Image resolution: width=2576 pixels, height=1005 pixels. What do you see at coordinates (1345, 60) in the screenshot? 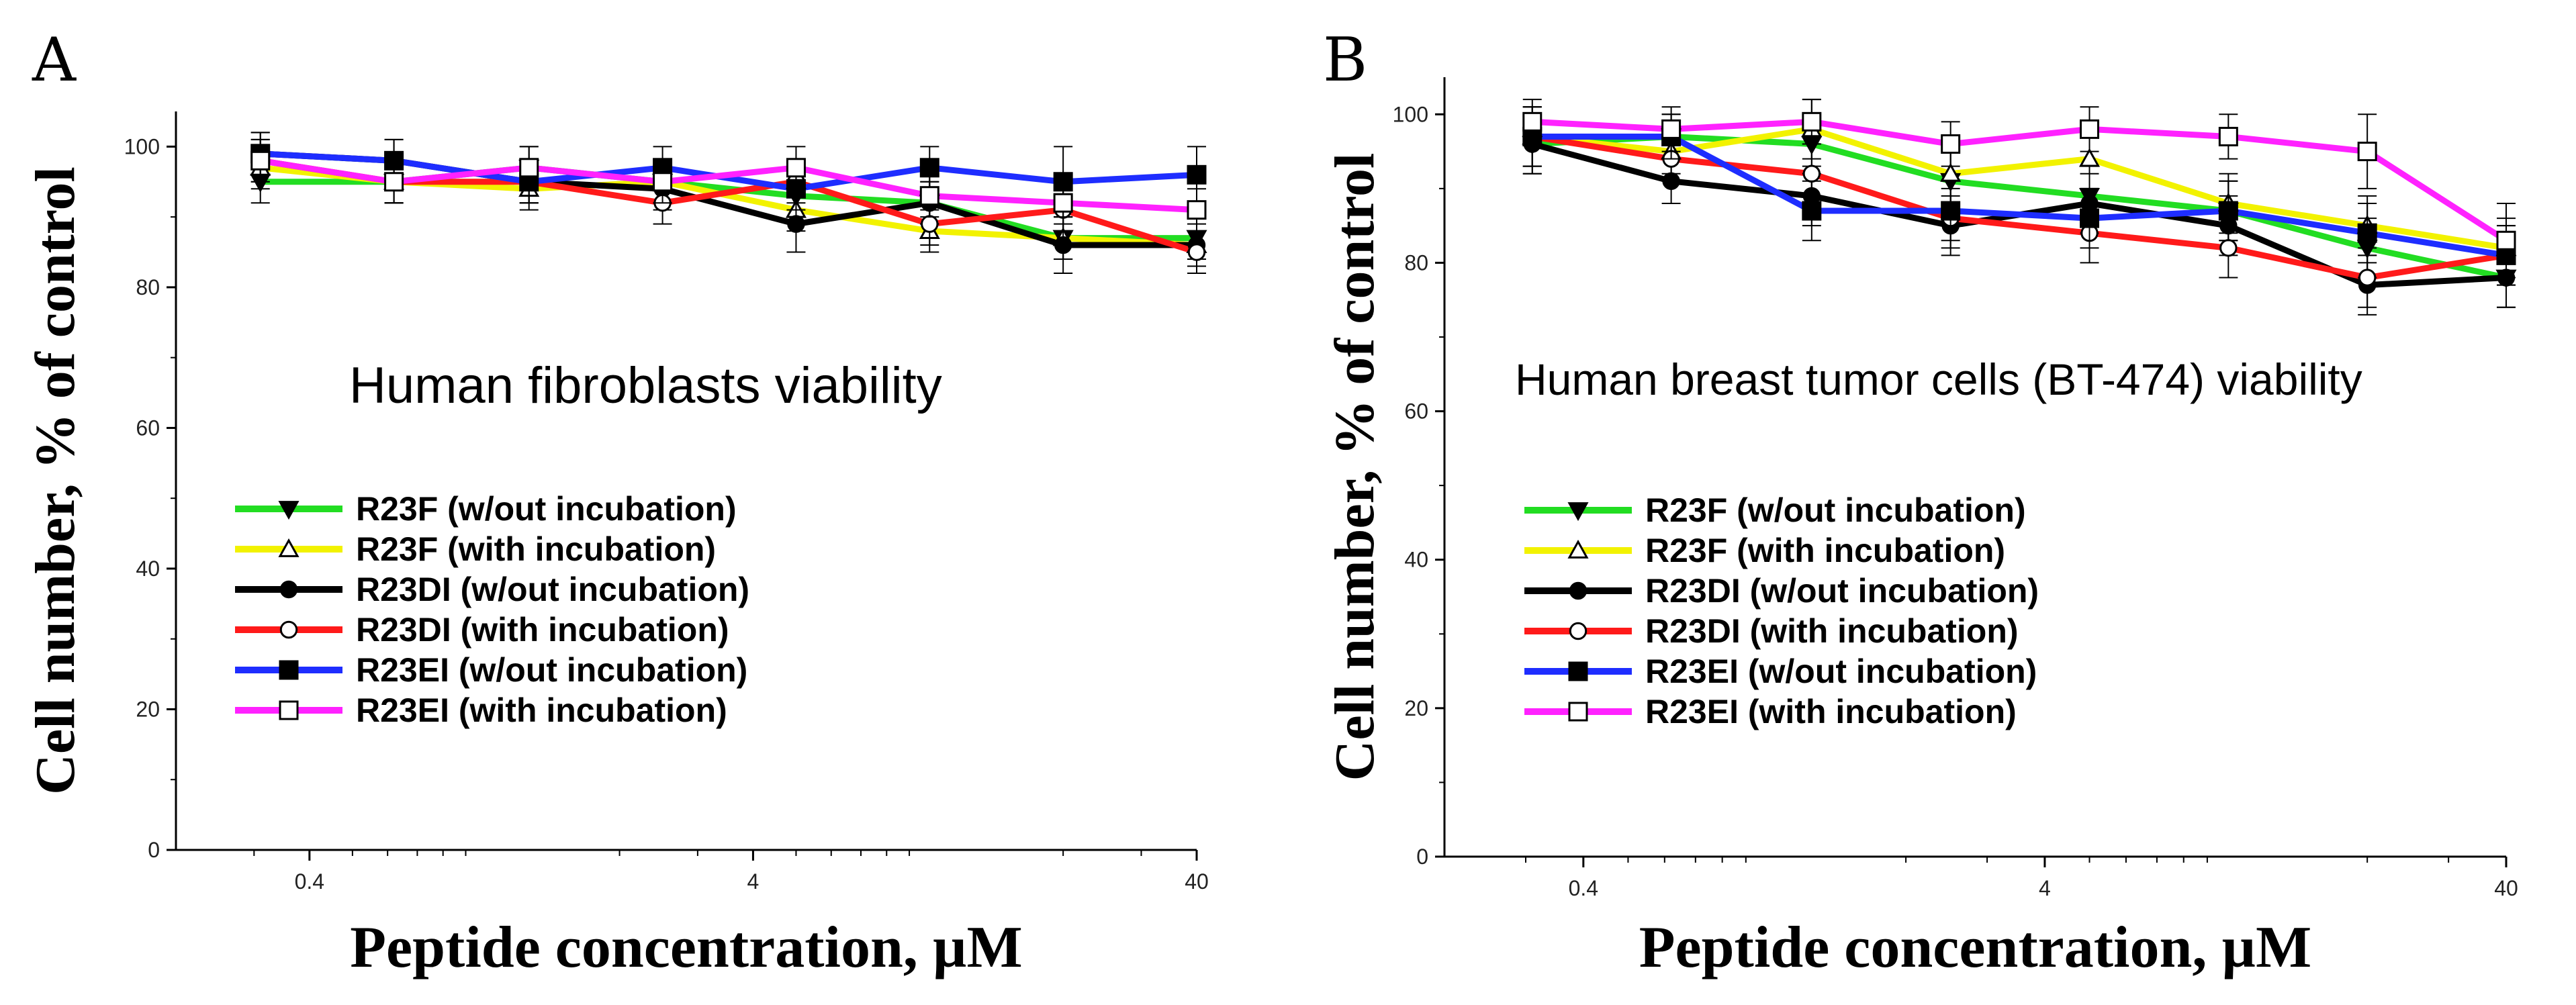
I see `panel-letter: B` at bounding box center [1345, 60].